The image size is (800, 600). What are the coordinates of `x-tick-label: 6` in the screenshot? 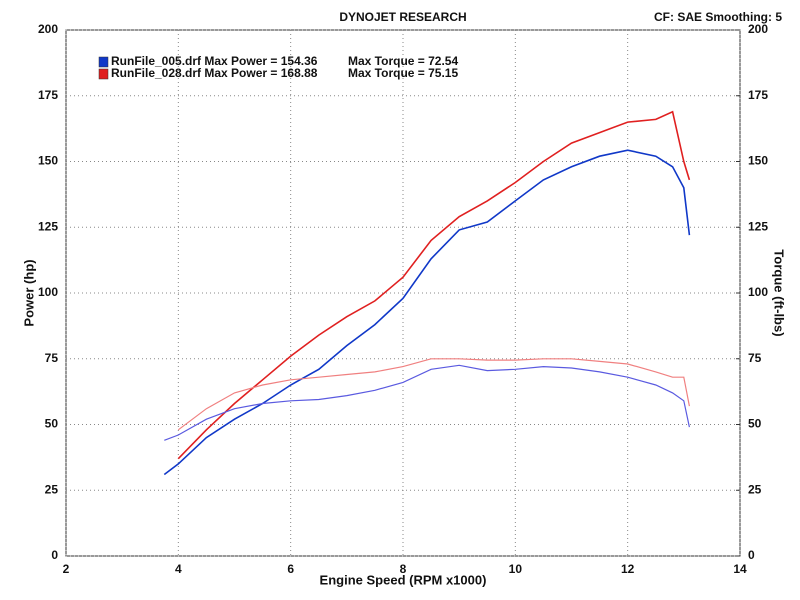 It's located at (290, 569).